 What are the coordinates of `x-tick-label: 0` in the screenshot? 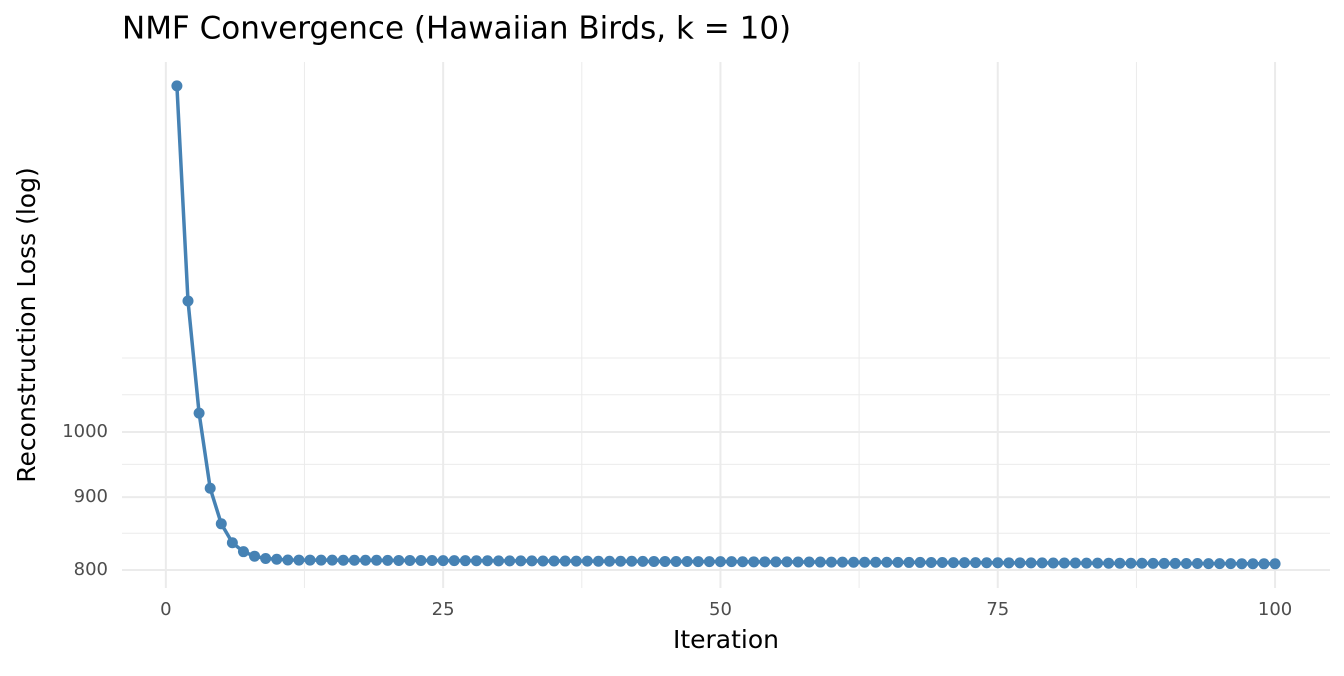 It's located at (165, 609).